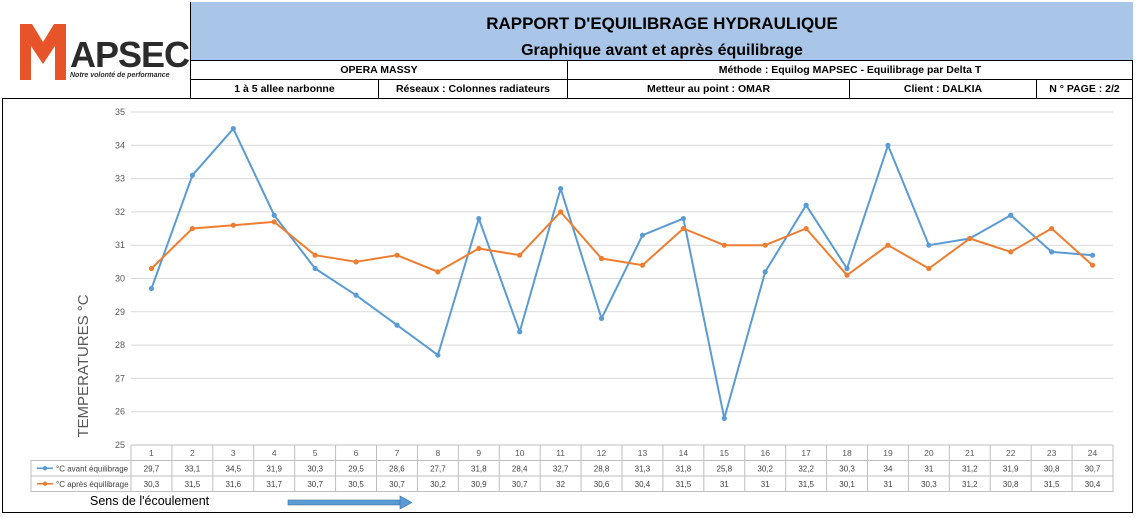 The width and height of the screenshot is (1136, 518). I want to click on y-tick-label: 33, so click(120, 179).